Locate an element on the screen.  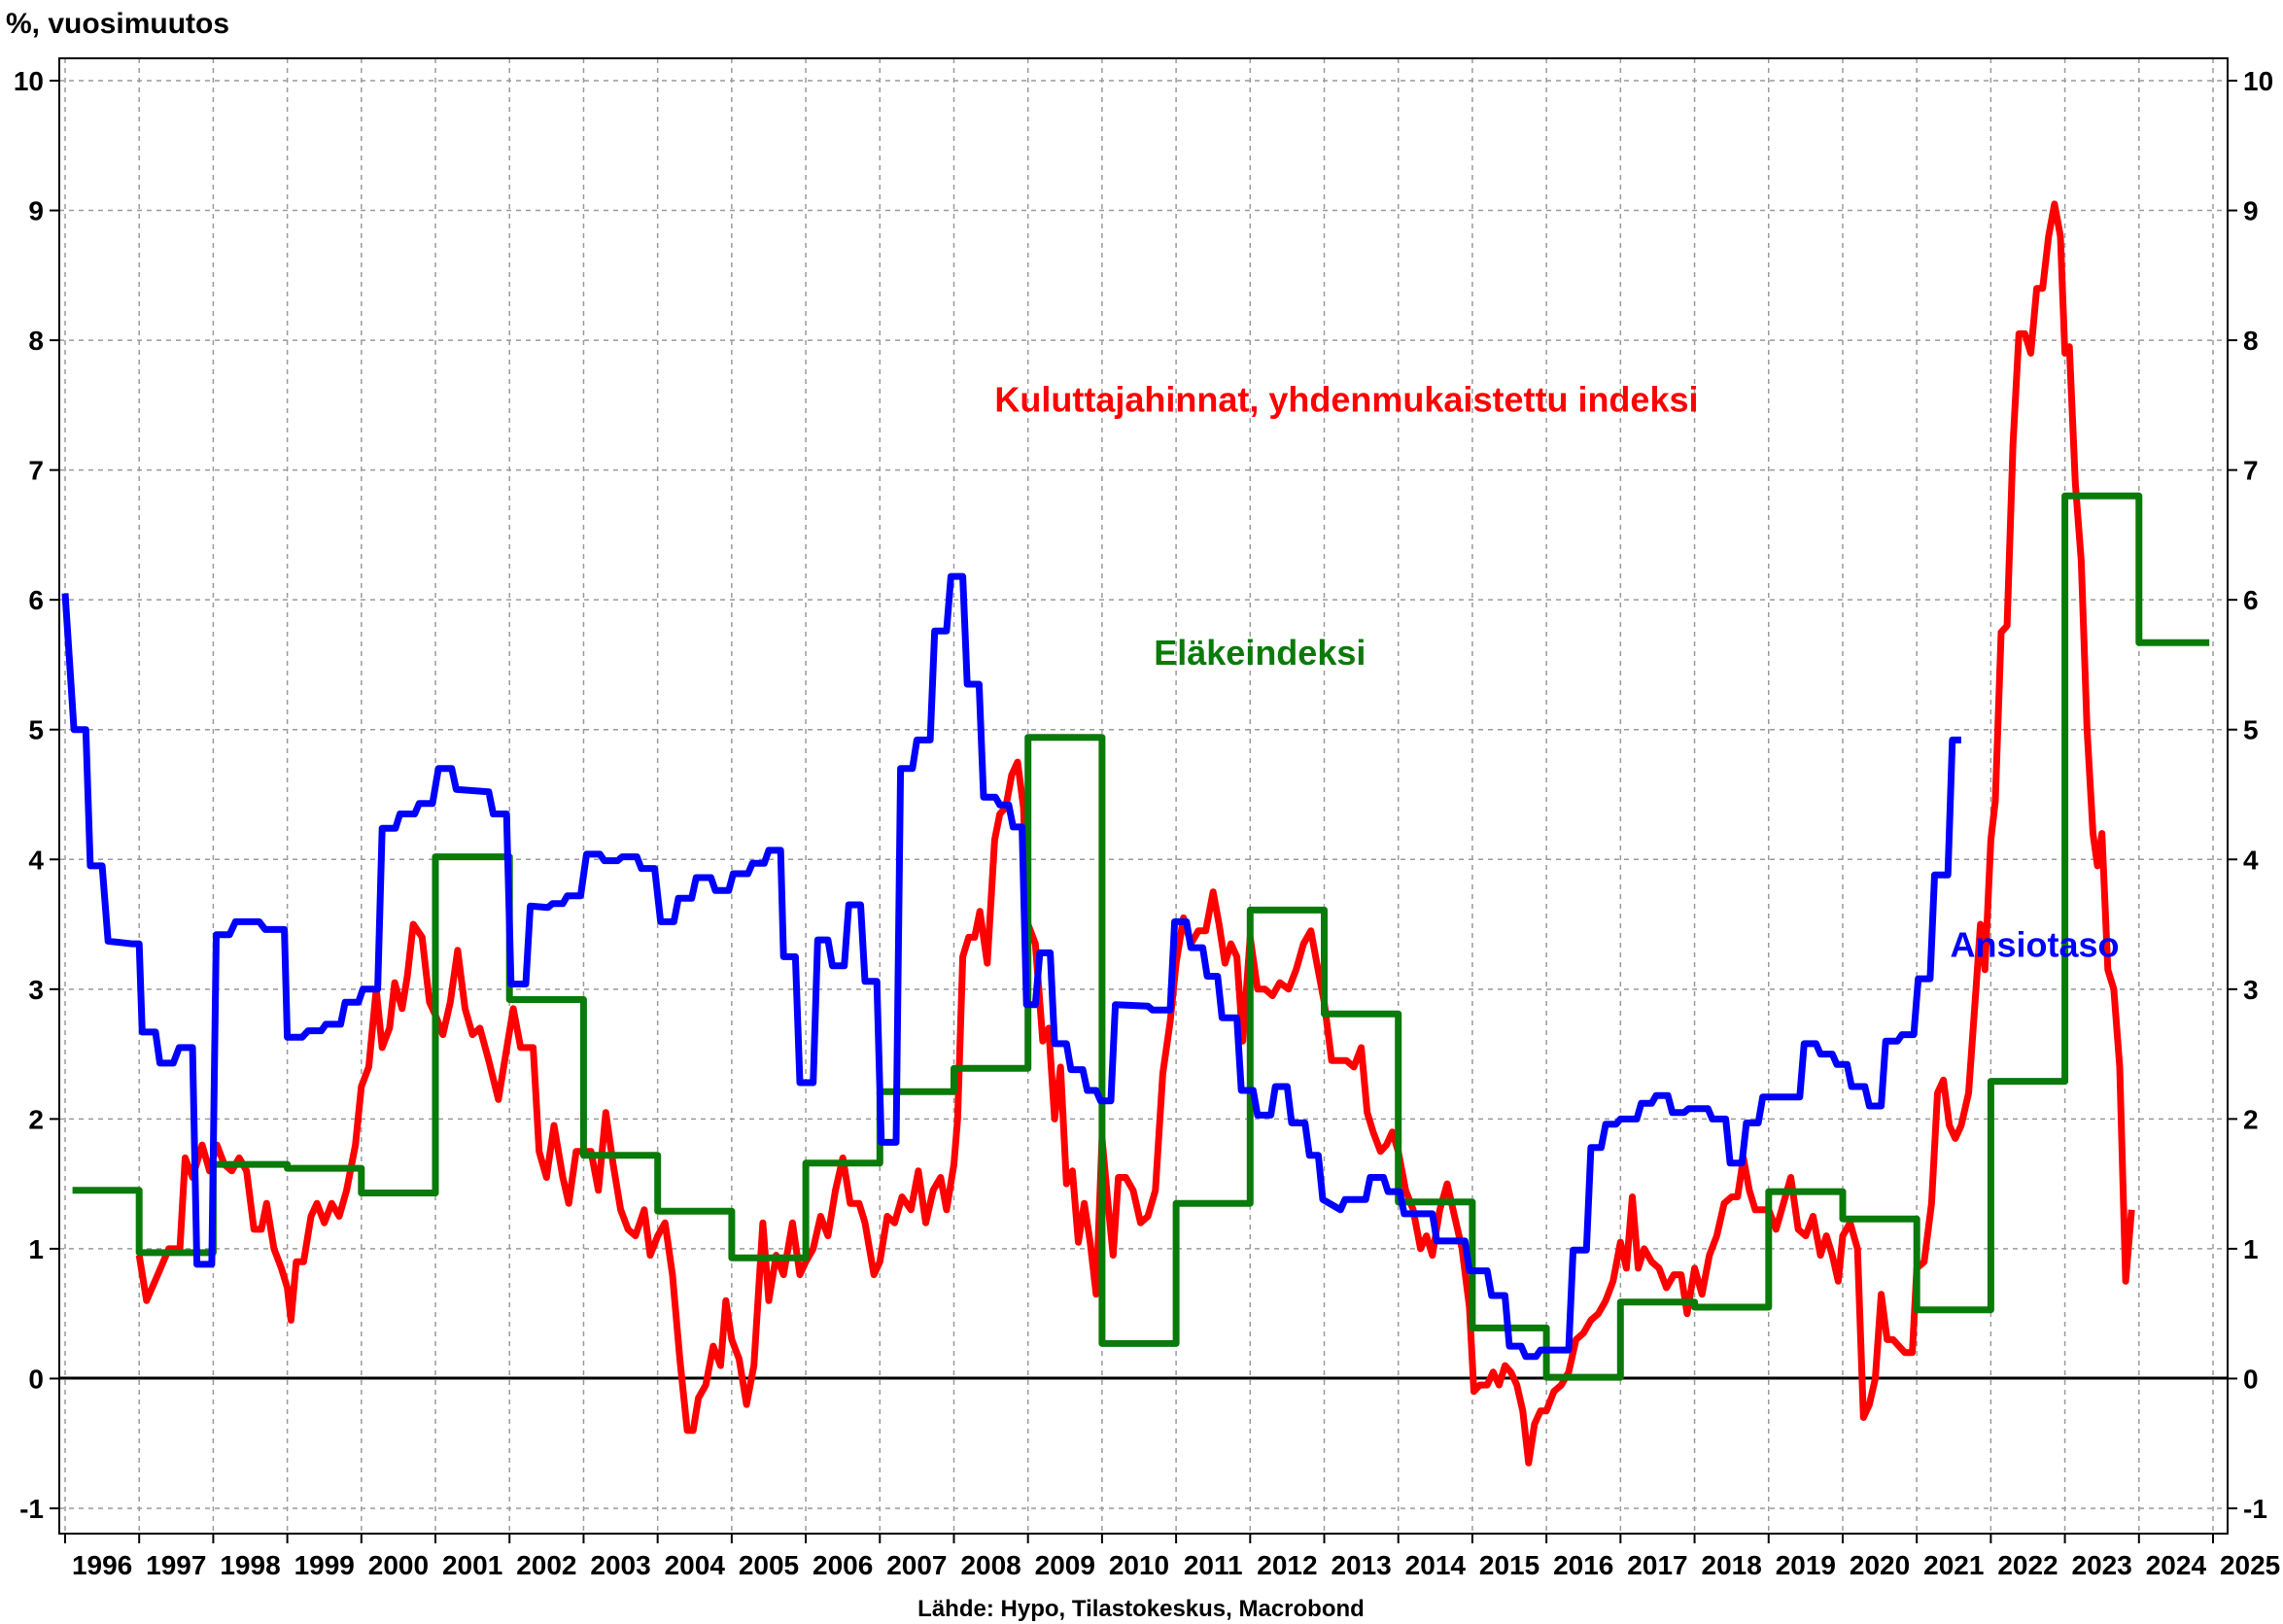
label-elakeindeksi: Eläkeindeksi is located at coordinates (1260, 653).